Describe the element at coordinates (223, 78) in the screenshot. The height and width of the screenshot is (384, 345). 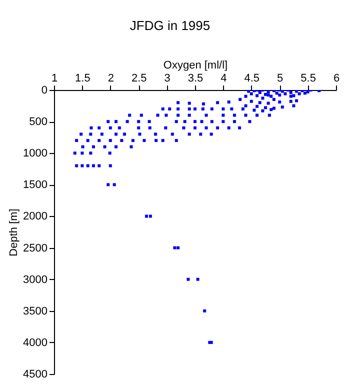
I see `x-tick-label: 4` at that location.